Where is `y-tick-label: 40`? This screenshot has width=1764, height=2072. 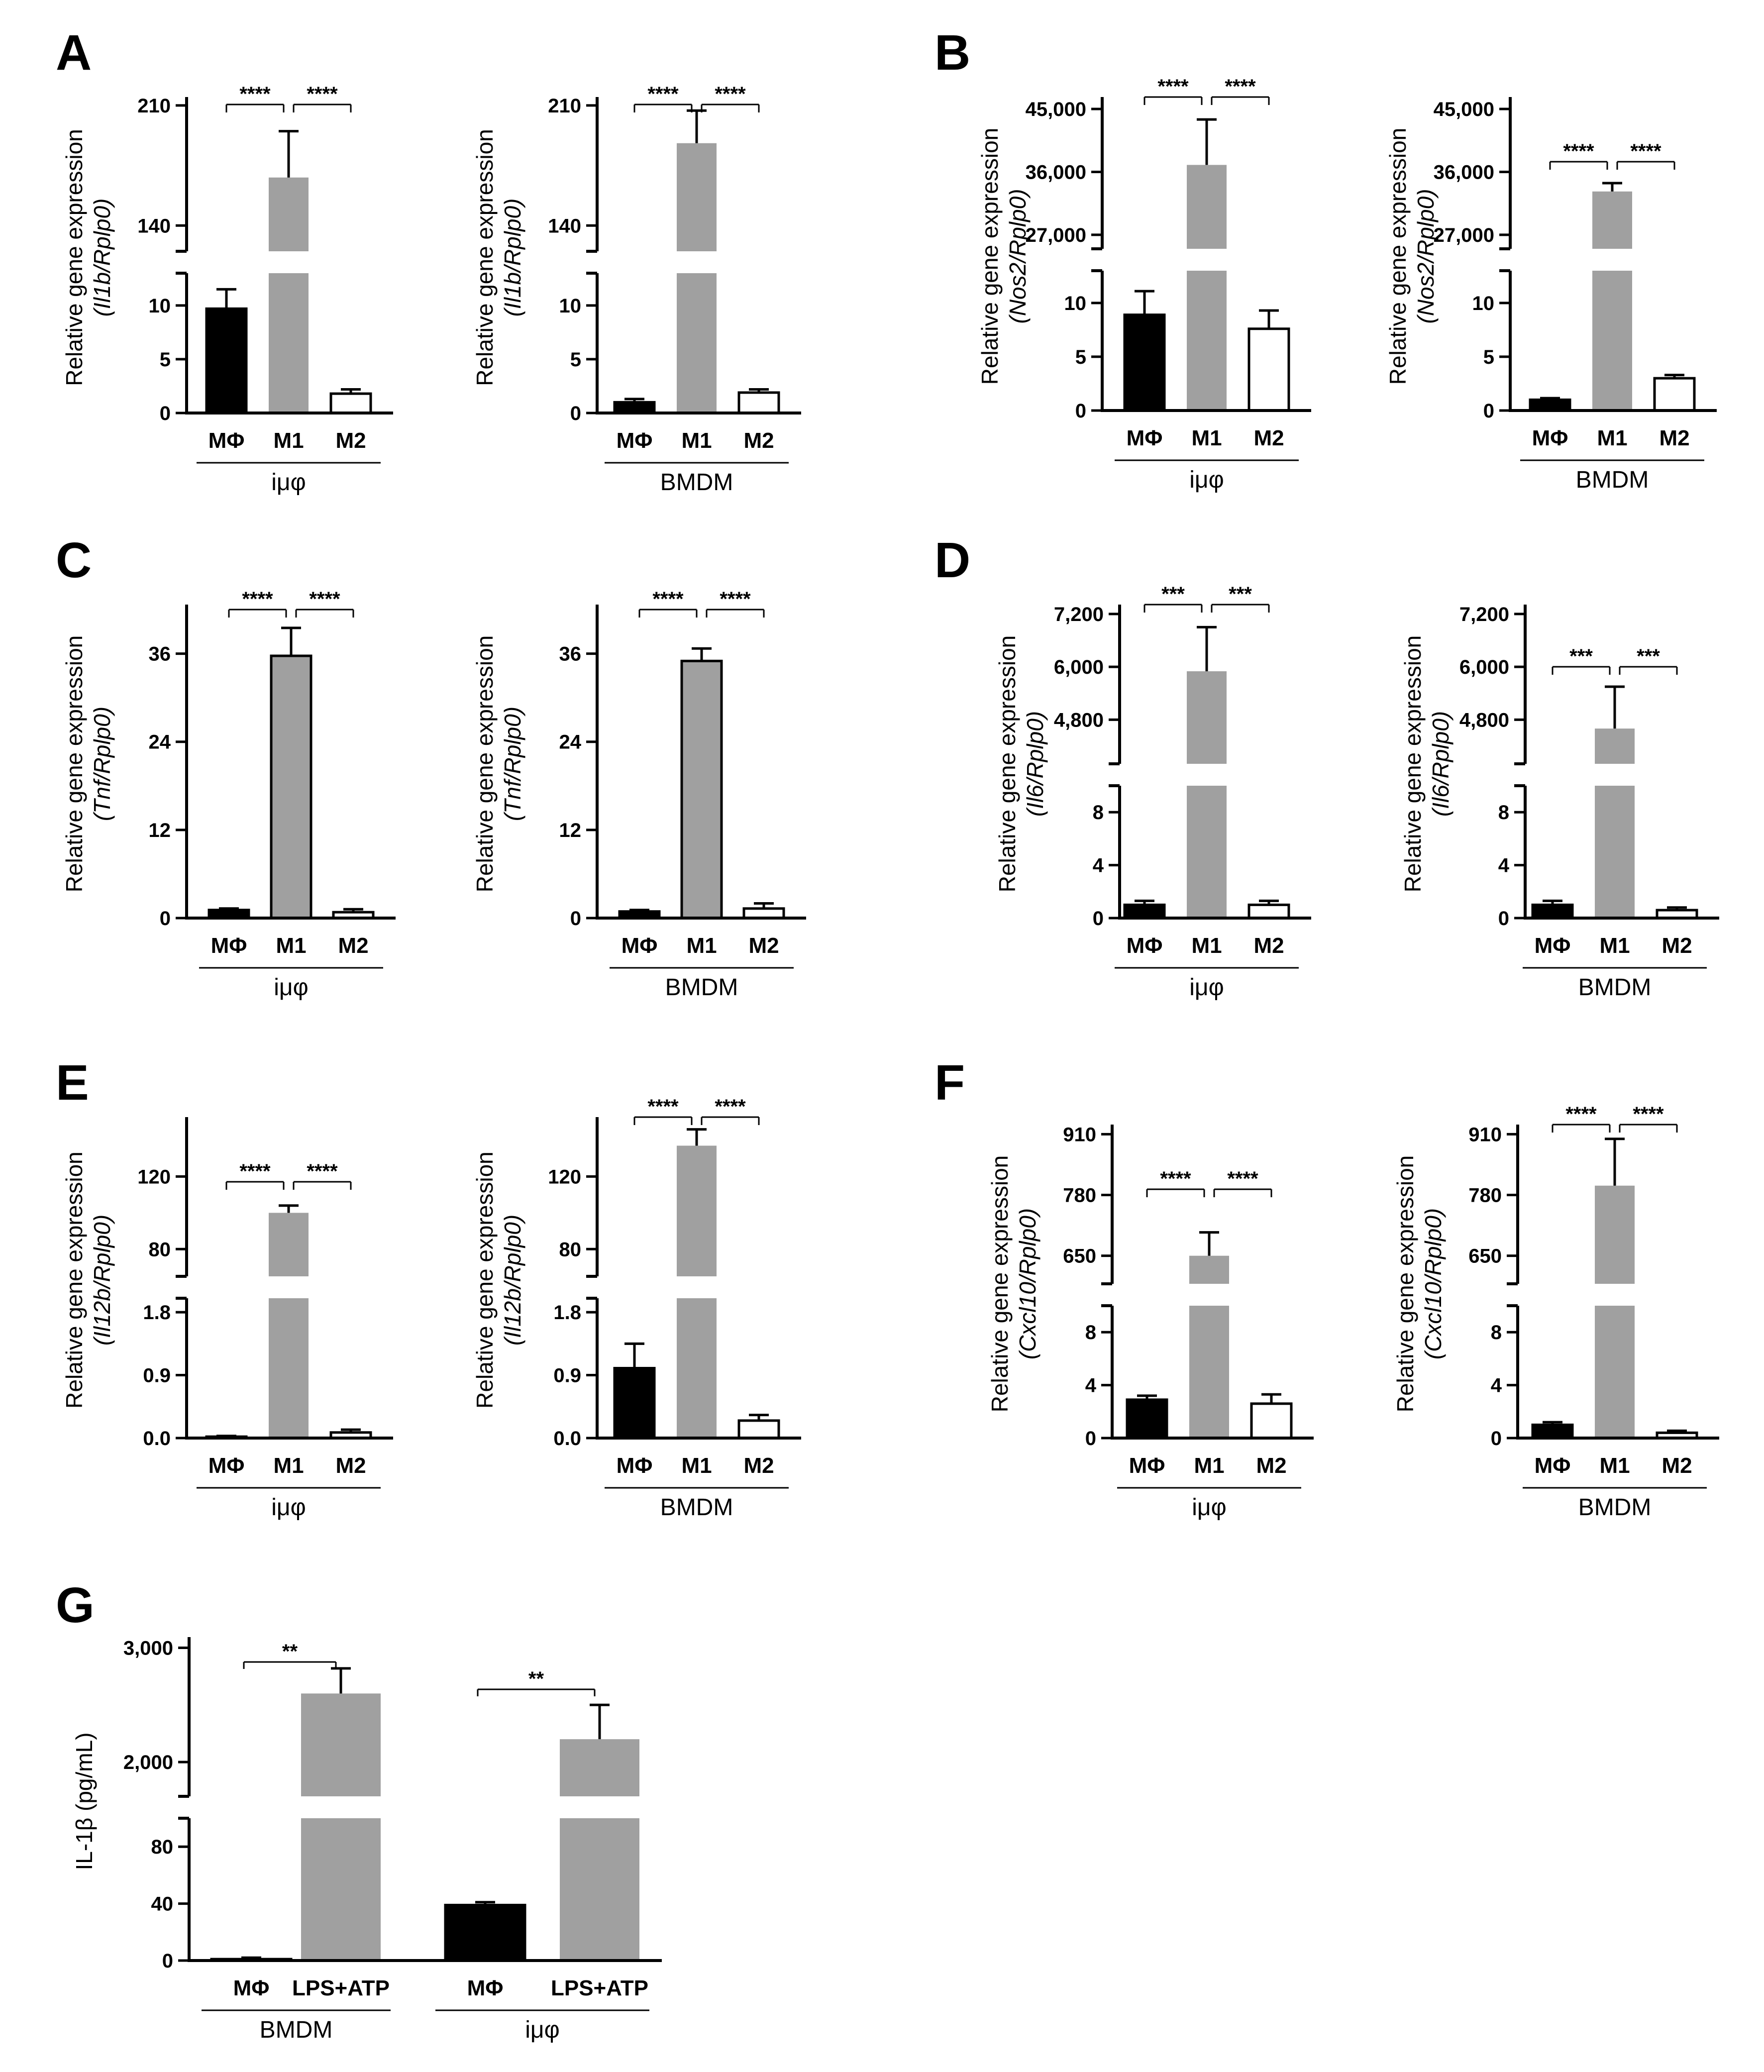
y-tick-label: 40 is located at coordinates (162, 1904).